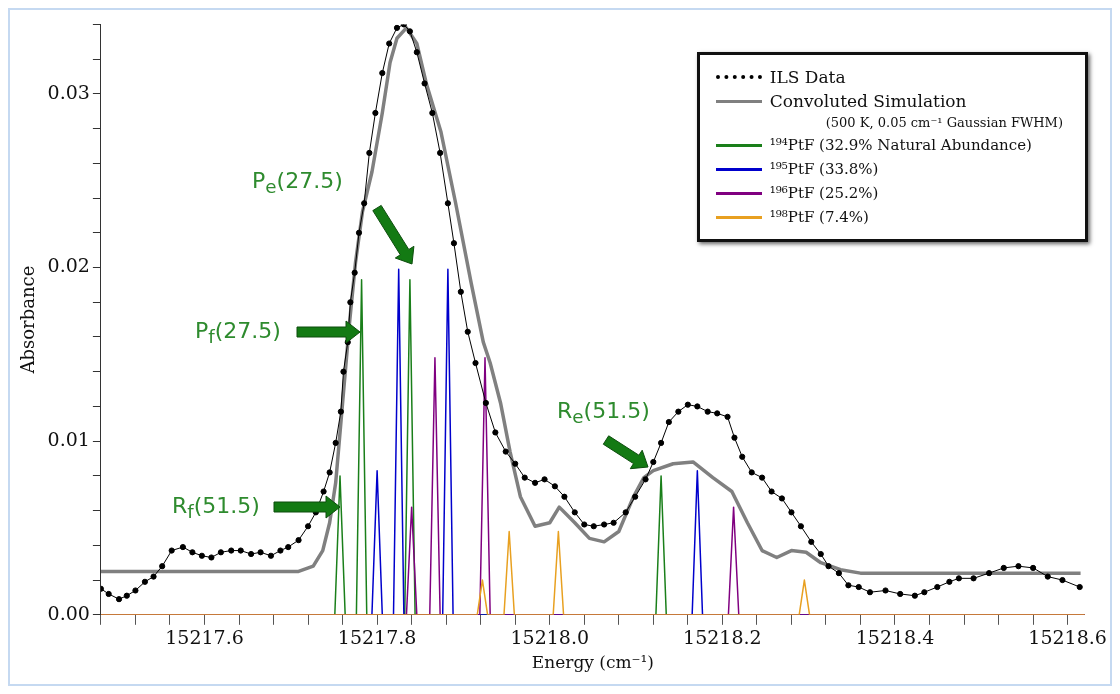  I want to click on x-tick-label: 15217.8, so click(377, 637).